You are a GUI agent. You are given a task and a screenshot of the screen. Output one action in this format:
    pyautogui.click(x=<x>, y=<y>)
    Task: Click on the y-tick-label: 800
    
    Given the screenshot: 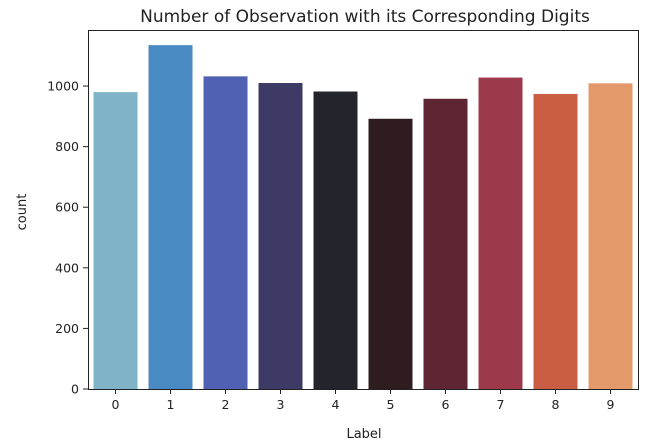 What is the action you would take?
    pyautogui.click(x=67, y=146)
    